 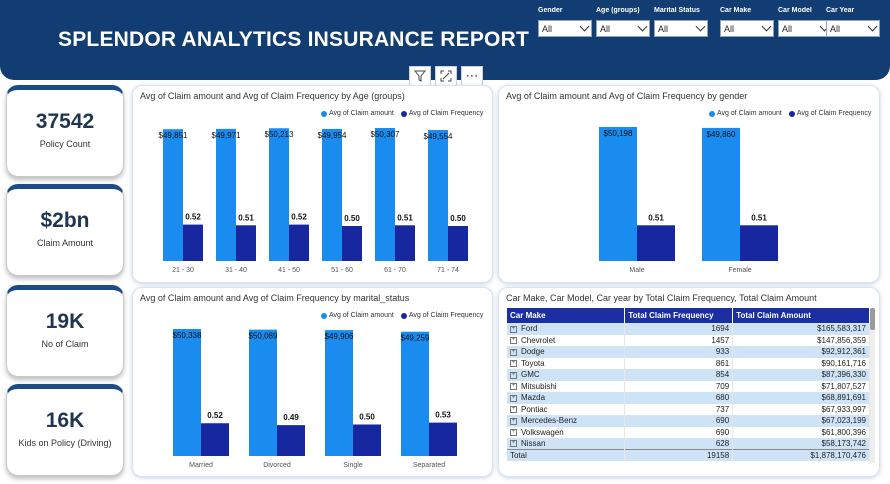 I want to click on car-make-cell: + Chevrolet, so click(x=566, y=340).